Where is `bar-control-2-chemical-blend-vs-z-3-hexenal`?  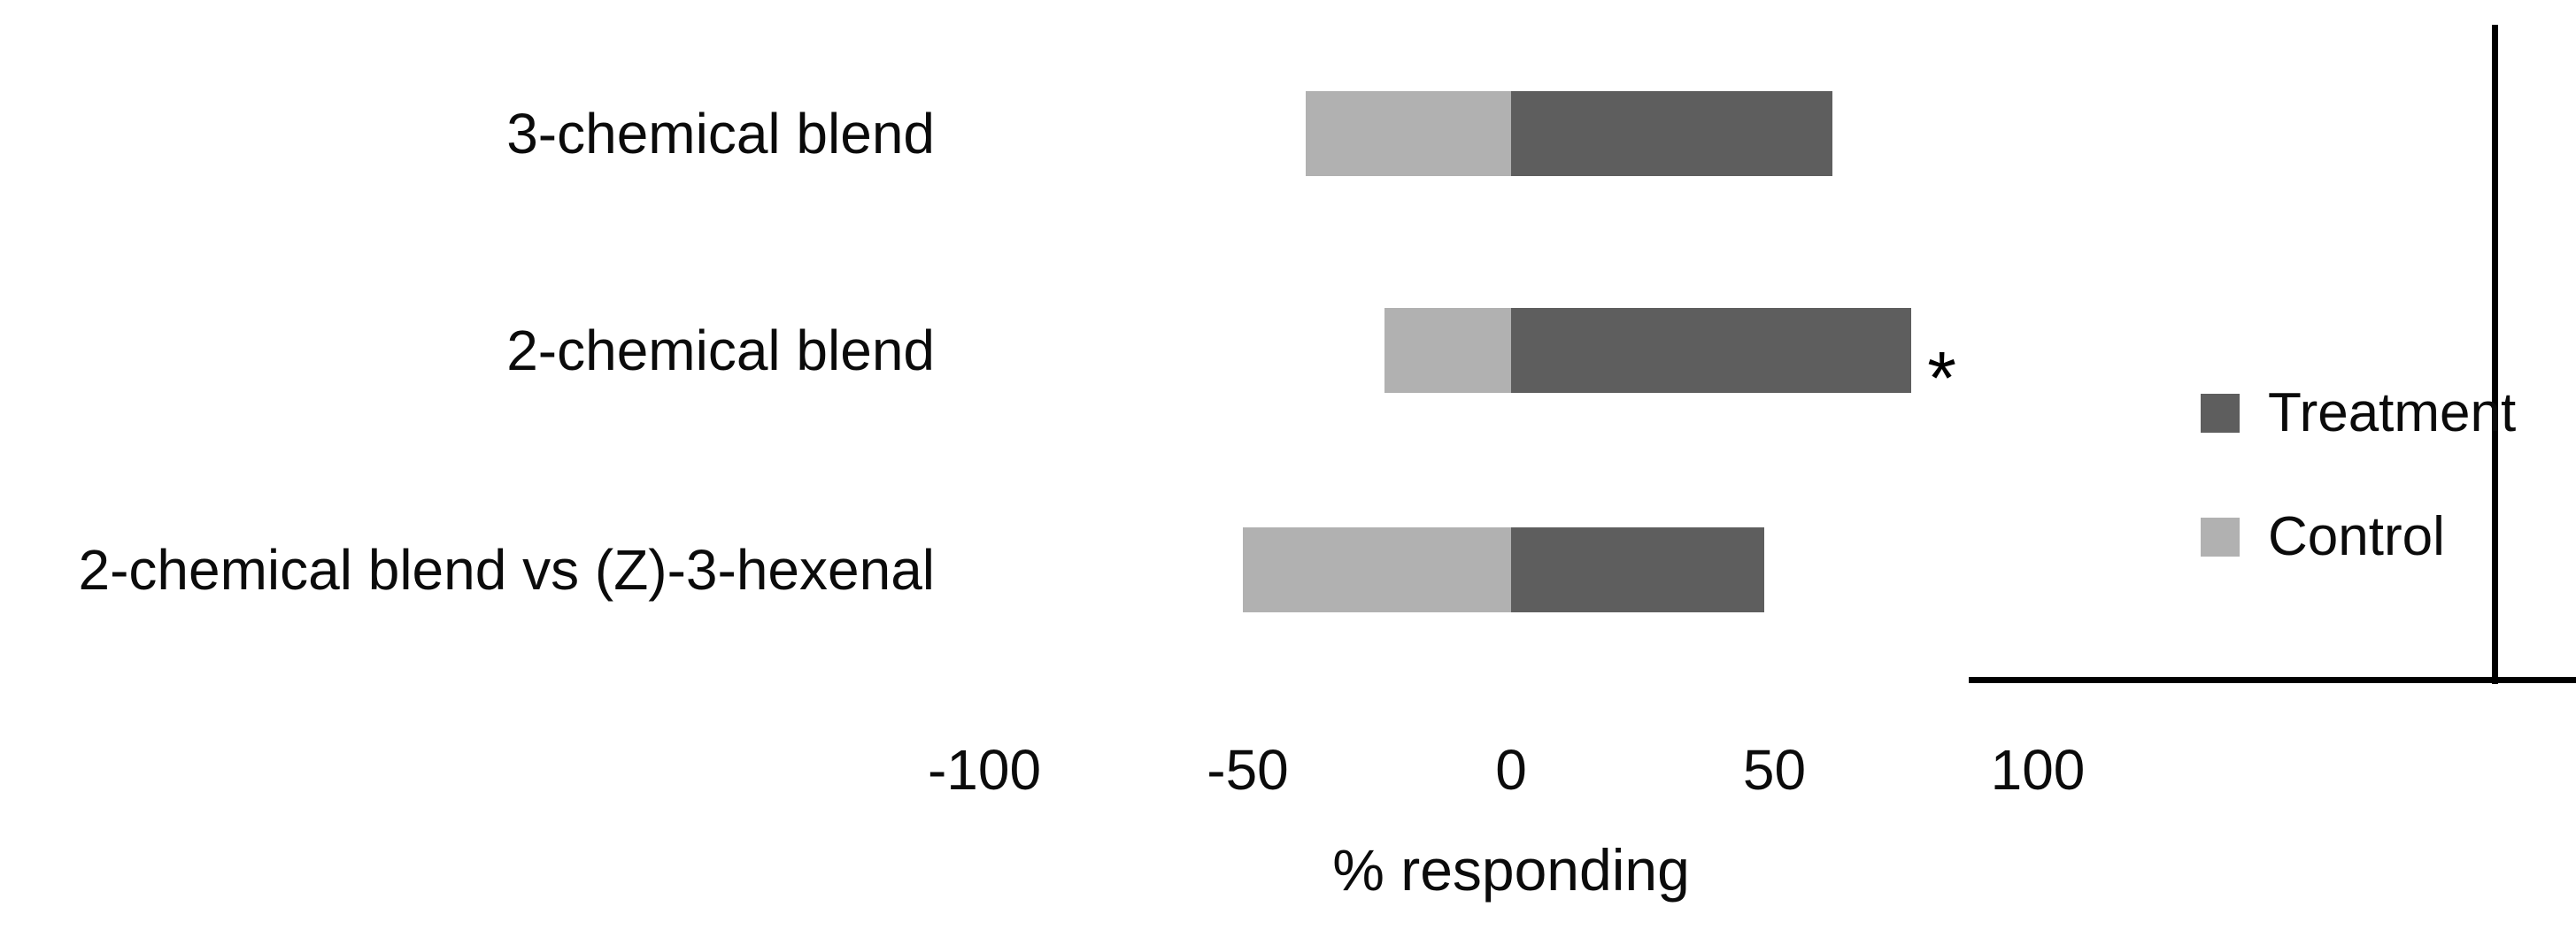
bar-control-2-chemical-blend-vs-z-3-hexenal is located at coordinates (1376, 569).